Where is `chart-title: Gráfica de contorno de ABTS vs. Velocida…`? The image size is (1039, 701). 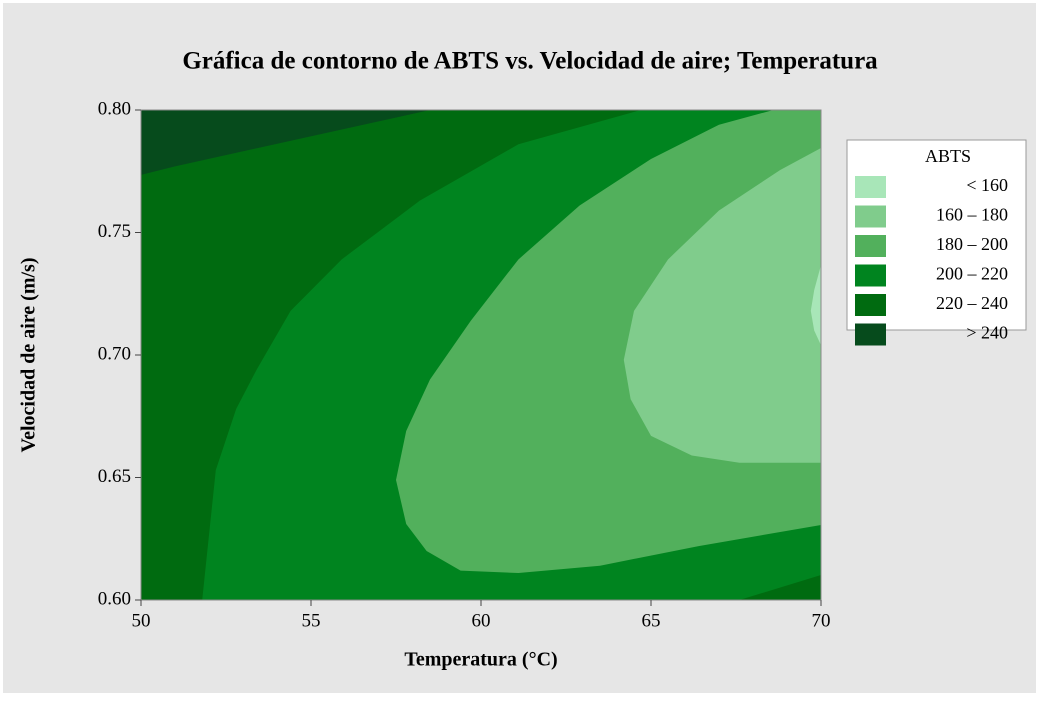
chart-title: Gráfica de contorno de ABTS vs. Velocida… is located at coordinates (530, 61).